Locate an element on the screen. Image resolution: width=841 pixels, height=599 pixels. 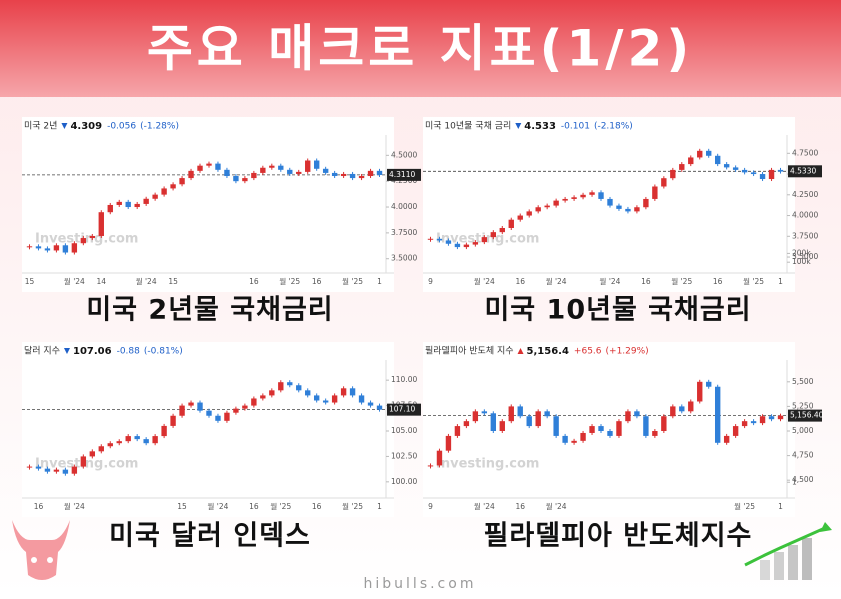
caption: 미국 2년물 국채금리 is located at coordinates (209, 310).